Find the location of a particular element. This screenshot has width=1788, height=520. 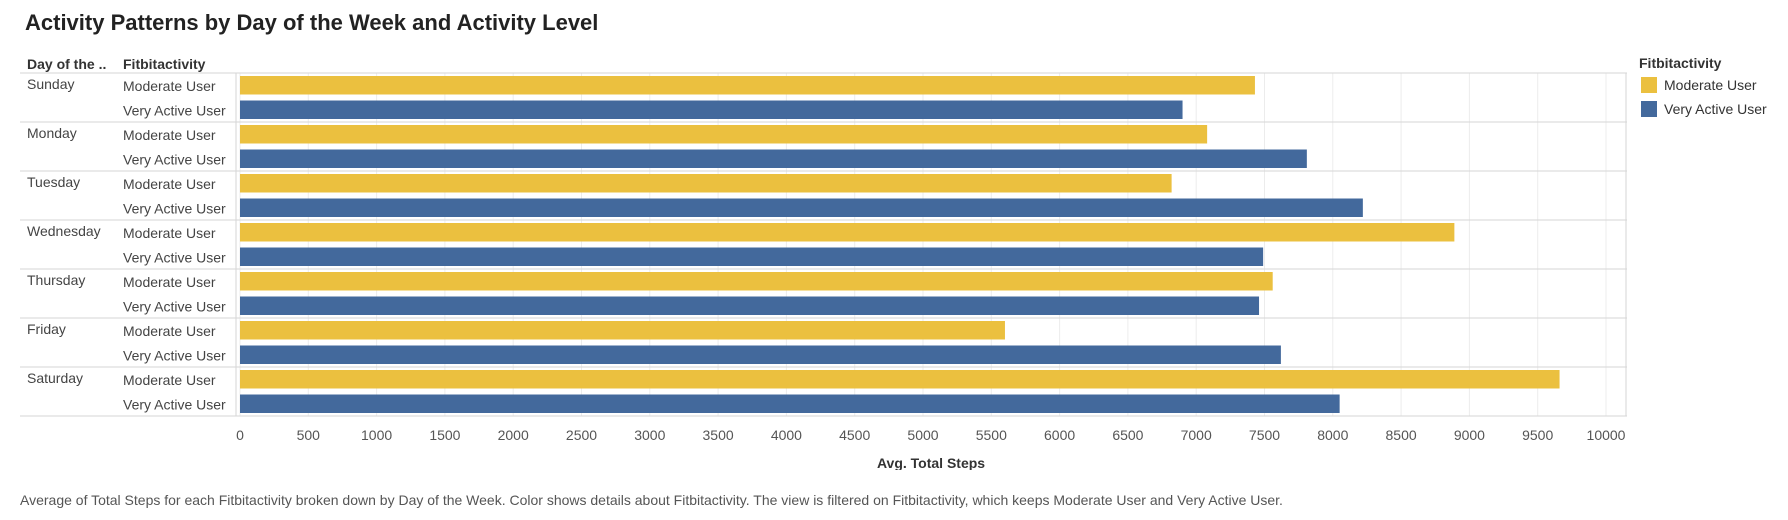

header-fitbitactivity: Fitbitactivity is located at coordinates (164, 64).